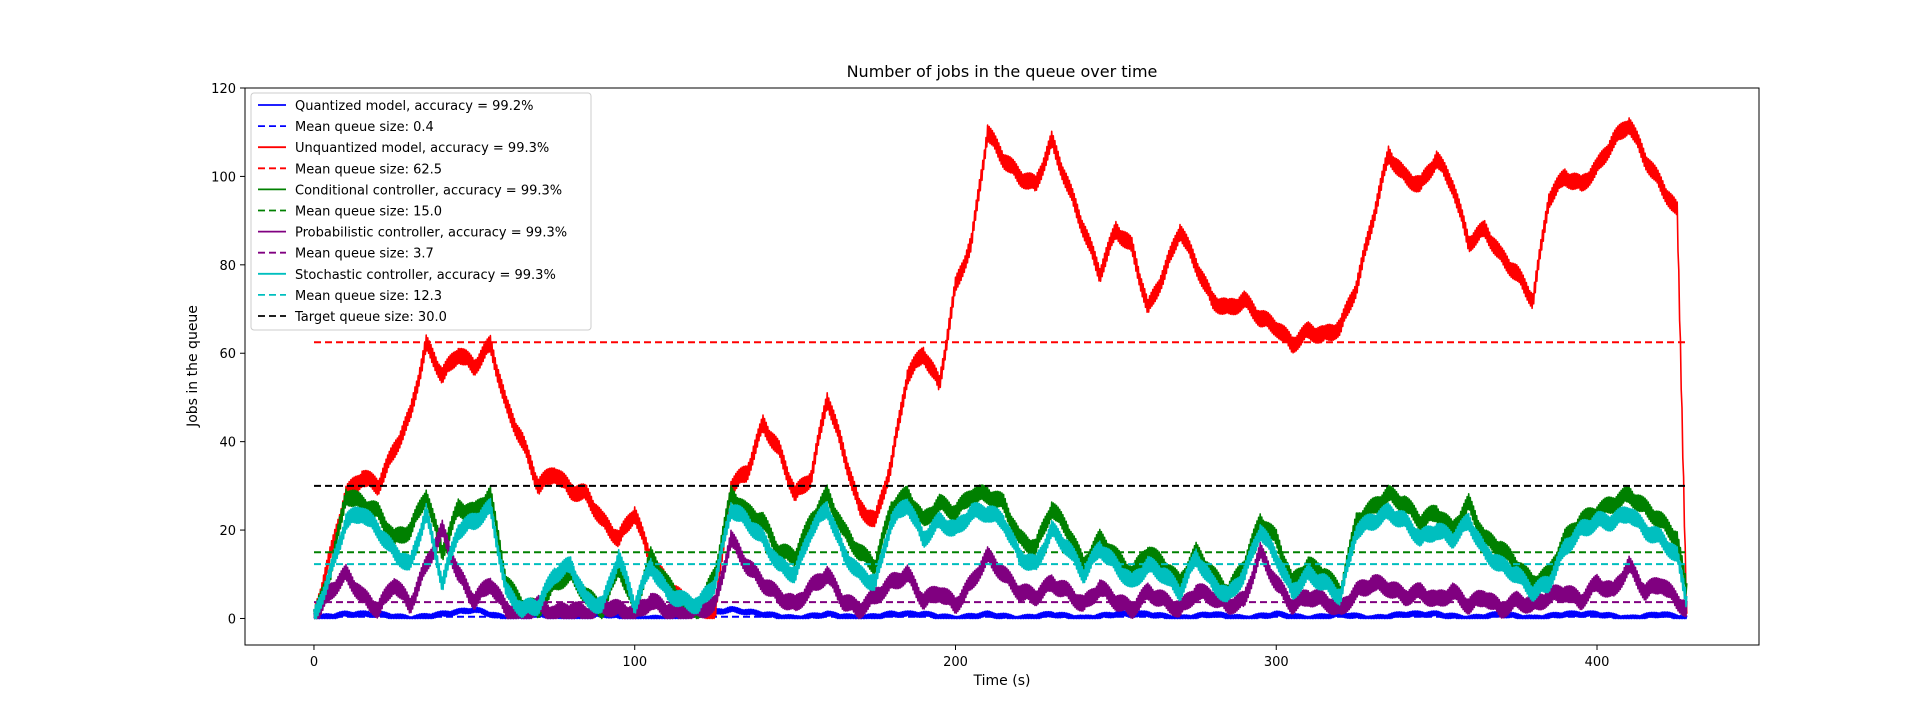 The width and height of the screenshot is (1928, 715). I want to click on x-tick-label: 400, so click(1597, 662).